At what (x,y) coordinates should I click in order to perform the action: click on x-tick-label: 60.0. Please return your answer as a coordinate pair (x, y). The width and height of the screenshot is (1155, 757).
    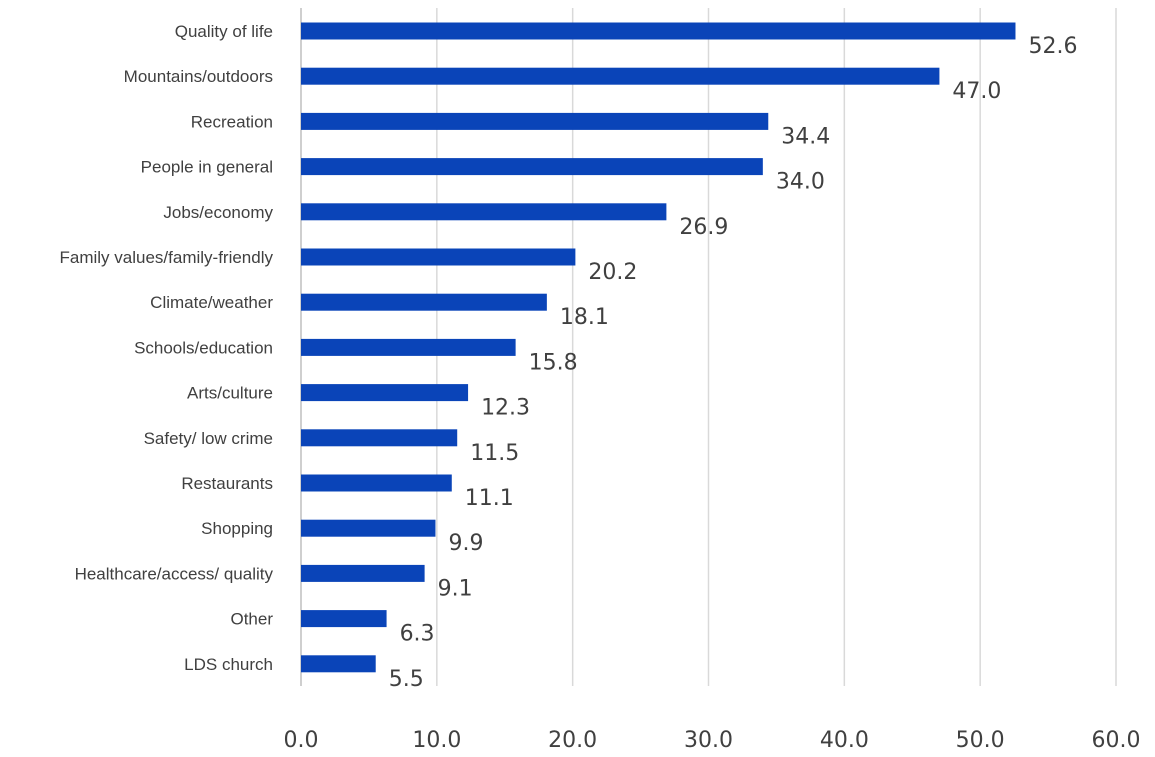
    Looking at the image, I should click on (1116, 740).